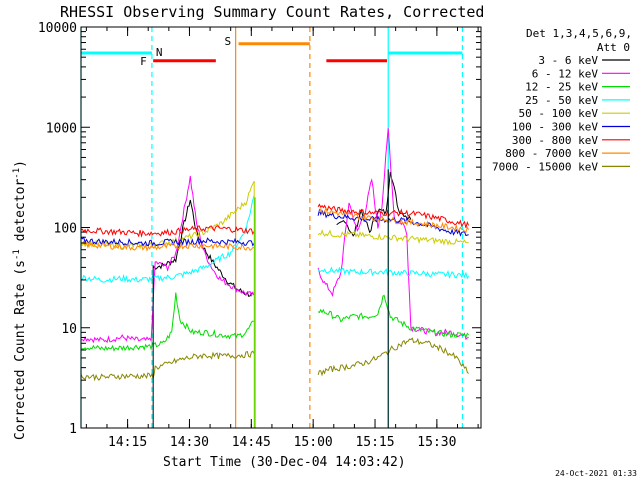 The width and height of the screenshot is (640, 480). What do you see at coordinates (57, 28) in the screenshot?
I see `y-tick-label: 10000` at bounding box center [57, 28].